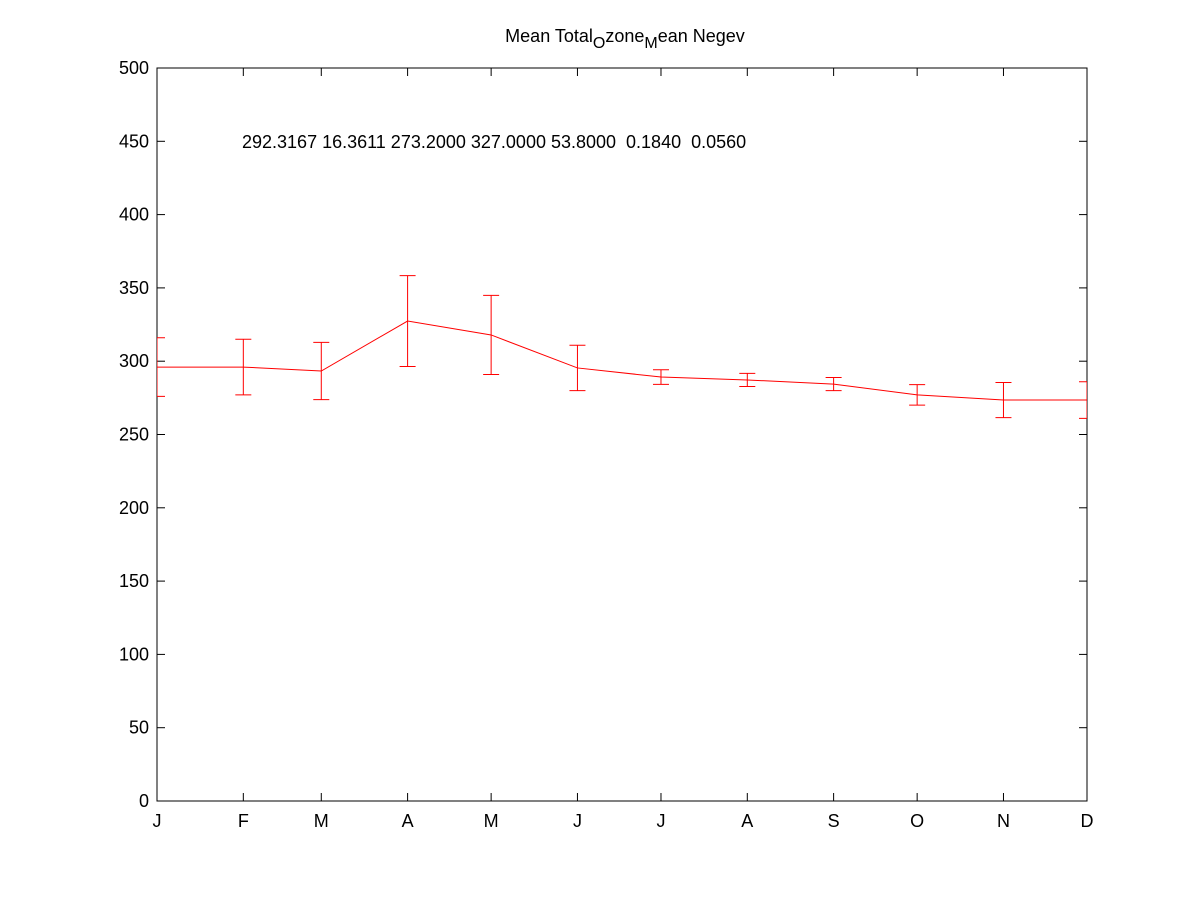 Image resolution: width=1201 pixels, height=901 pixels. Describe the element at coordinates (650, 43) in the screenshot. I see `title-subscript: M` at that location.